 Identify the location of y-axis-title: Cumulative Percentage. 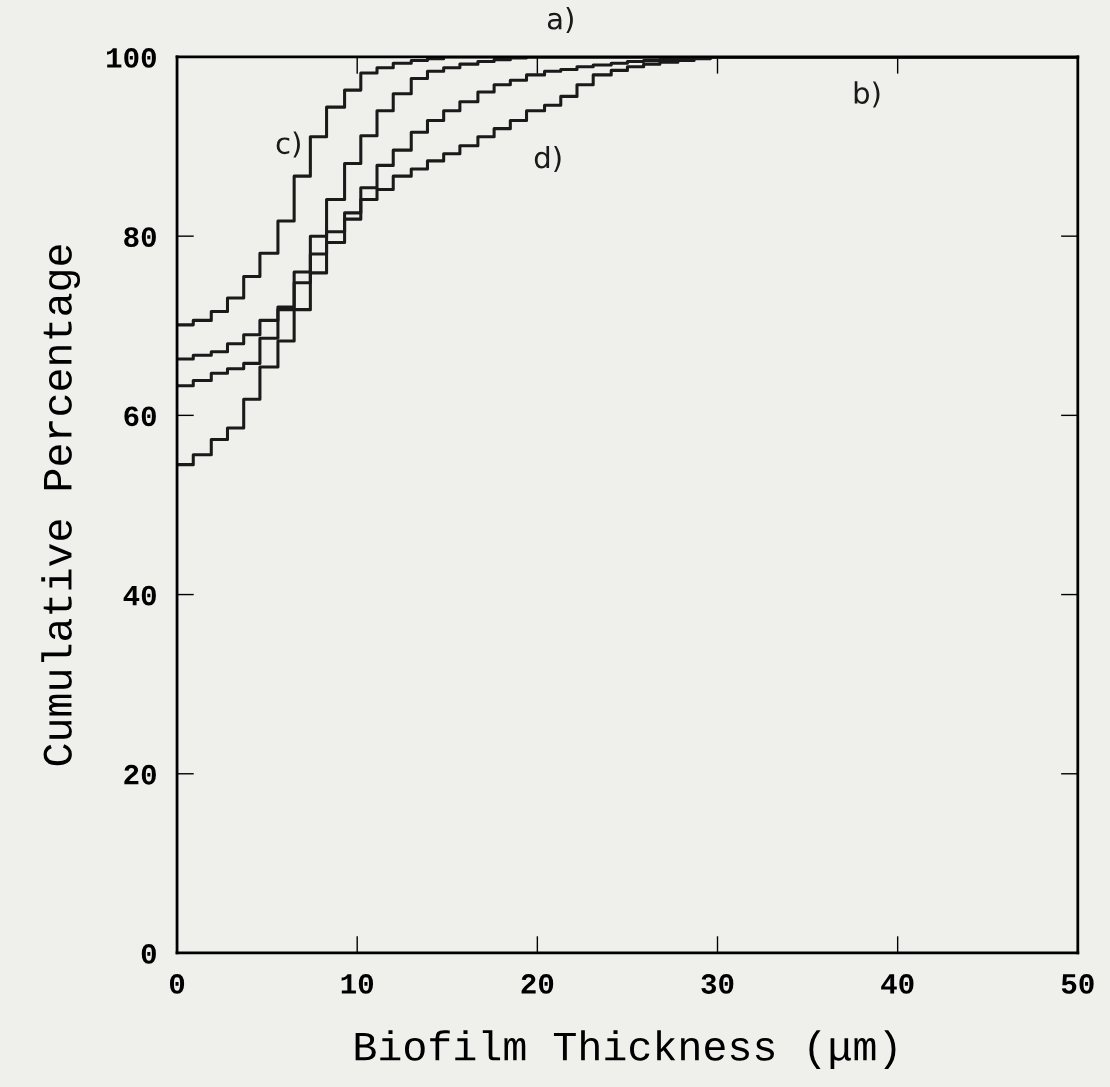
(61, 505).